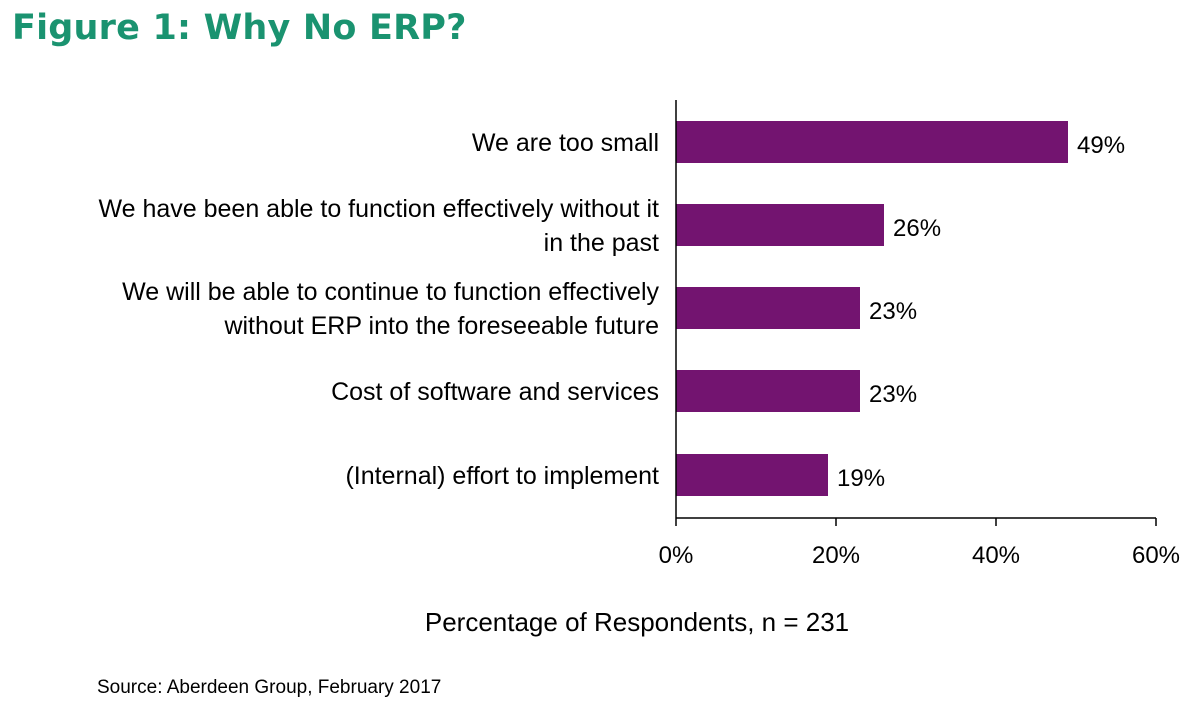 The image size is (1200, 711). I want to click on x-tick-label: 0%, so click(676, 555).